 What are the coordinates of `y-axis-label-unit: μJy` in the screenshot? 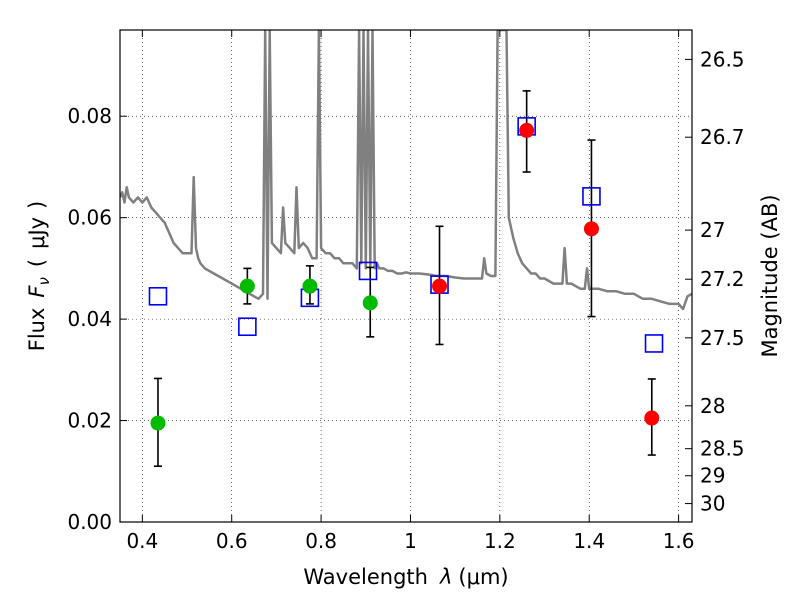 It's located at (37, 233).